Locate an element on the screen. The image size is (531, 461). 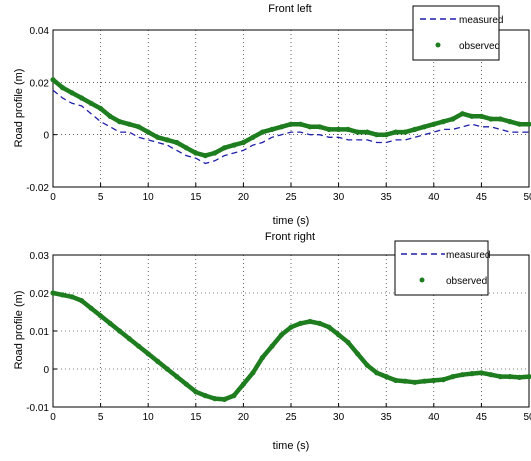
x-tick-label: 35 is located at coordinates (387, 197).